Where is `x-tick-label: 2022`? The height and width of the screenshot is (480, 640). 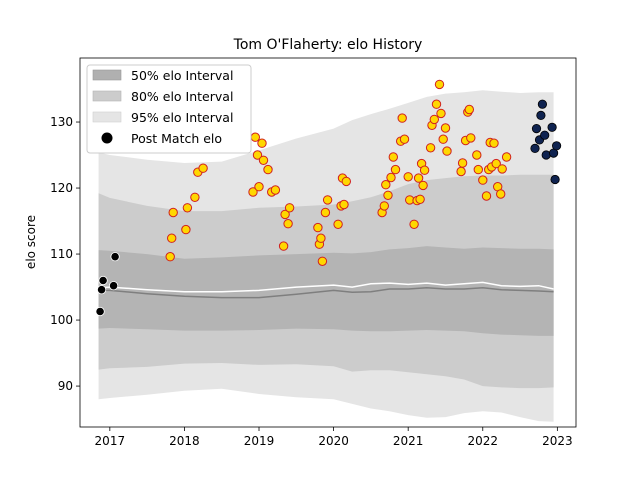 x-tick-label: 2022 is located at coordinates (482, 441).